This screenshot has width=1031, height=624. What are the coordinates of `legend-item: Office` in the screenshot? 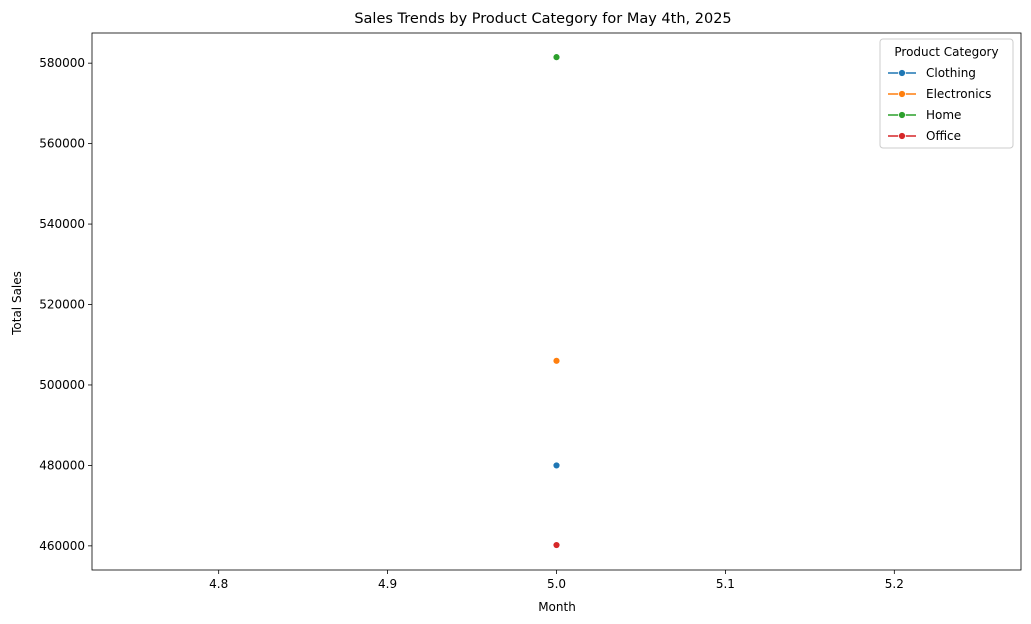 It's located at (924, 136).